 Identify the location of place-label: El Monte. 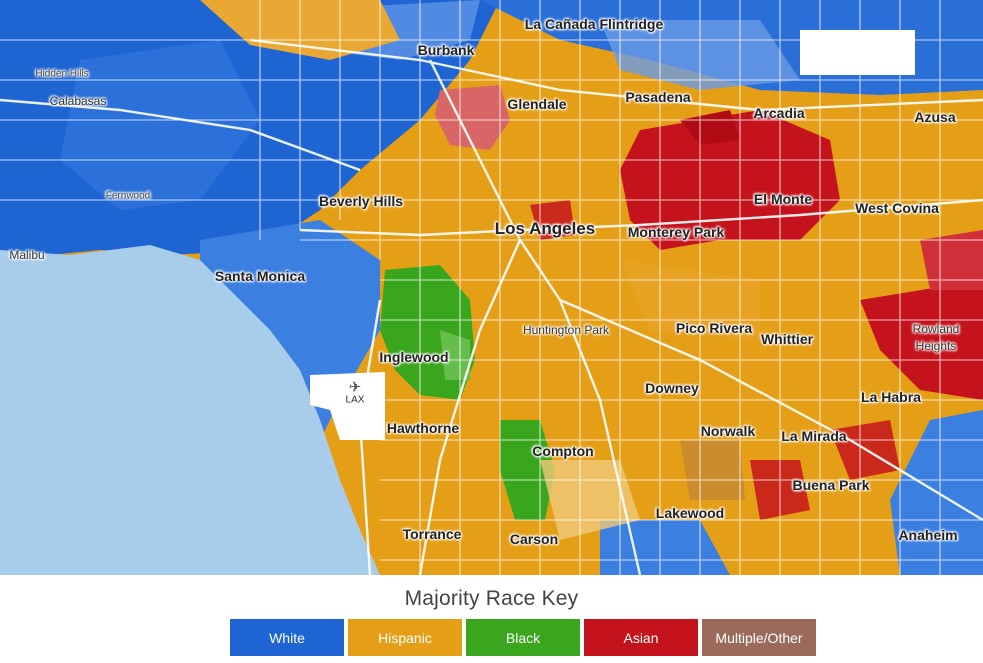
(783, 199).